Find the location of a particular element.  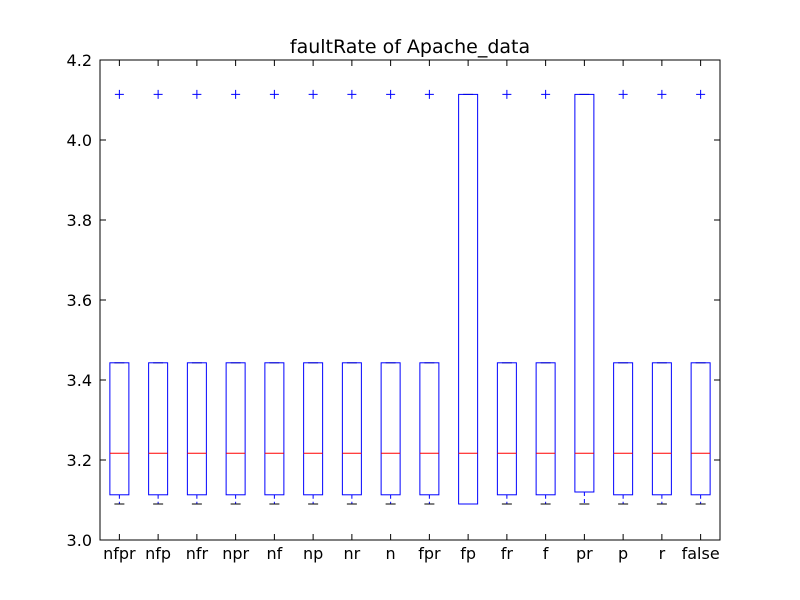

x-tick-label: fp is located at coordinates (468, 553).